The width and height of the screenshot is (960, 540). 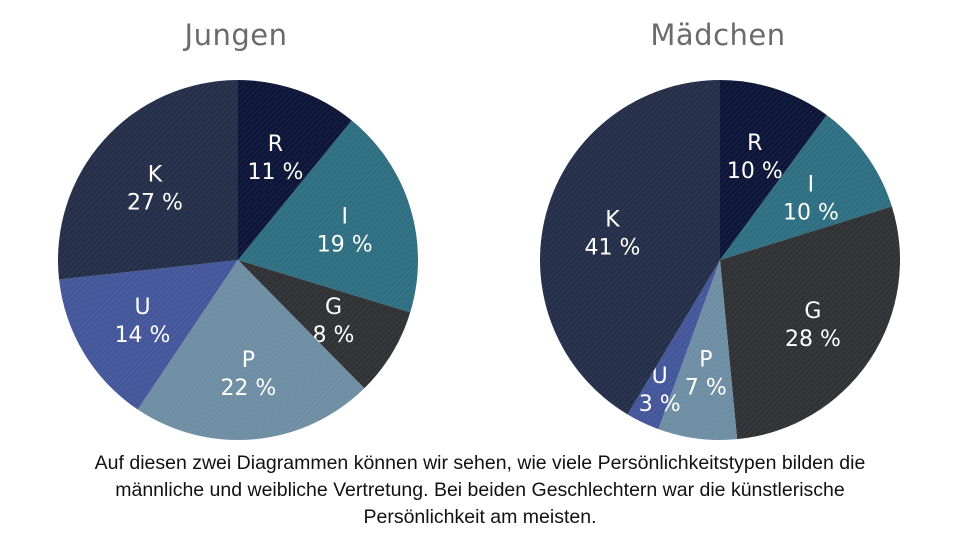 I want to click on chart-title-jungen: Jungen, so click(x=236, y=35).